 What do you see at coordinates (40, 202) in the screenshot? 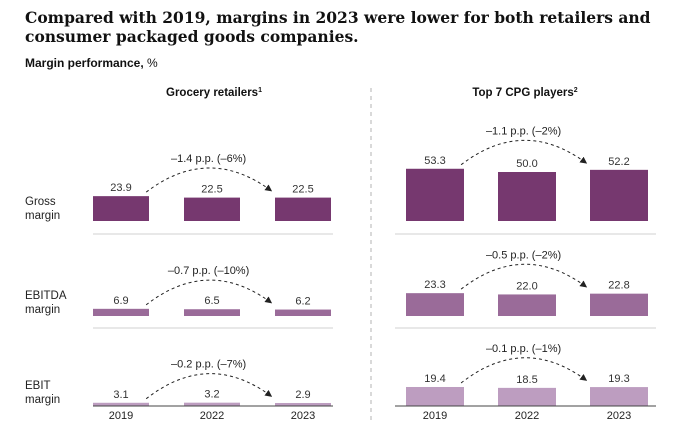
I see `row-label-0-0: Gross` at bounding box center [40, 202].